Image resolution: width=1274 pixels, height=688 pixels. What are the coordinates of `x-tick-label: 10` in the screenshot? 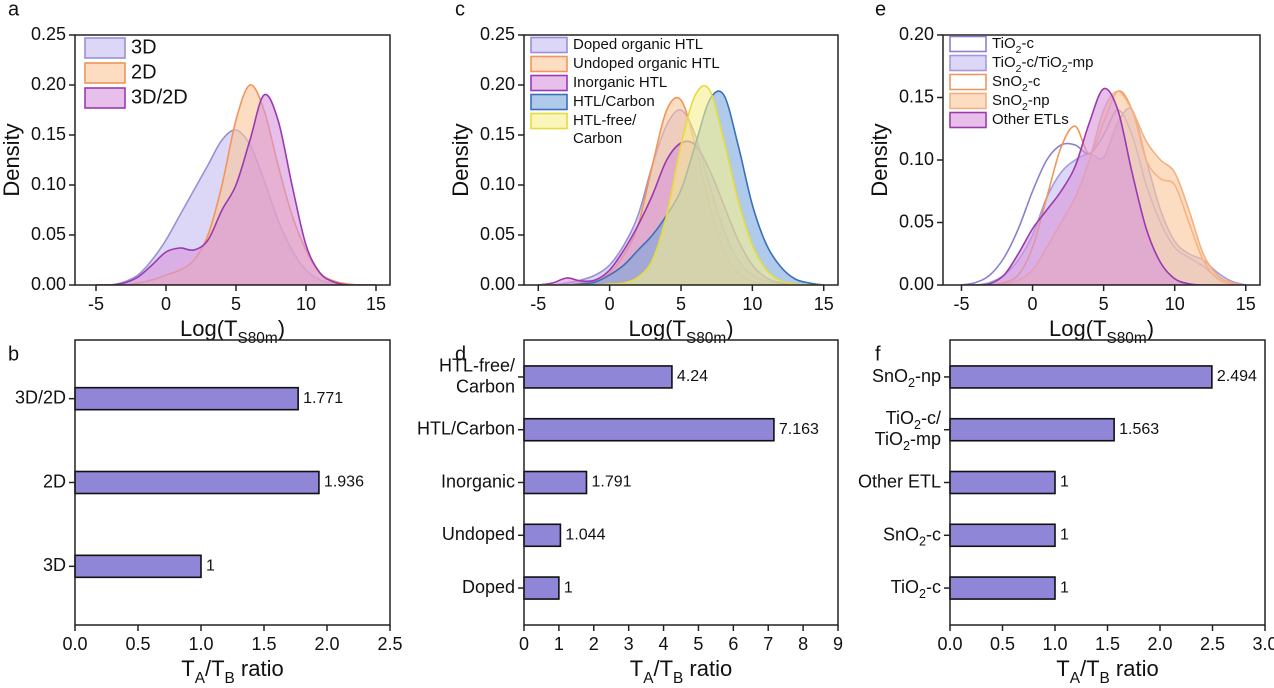 It's located at (752, 304).